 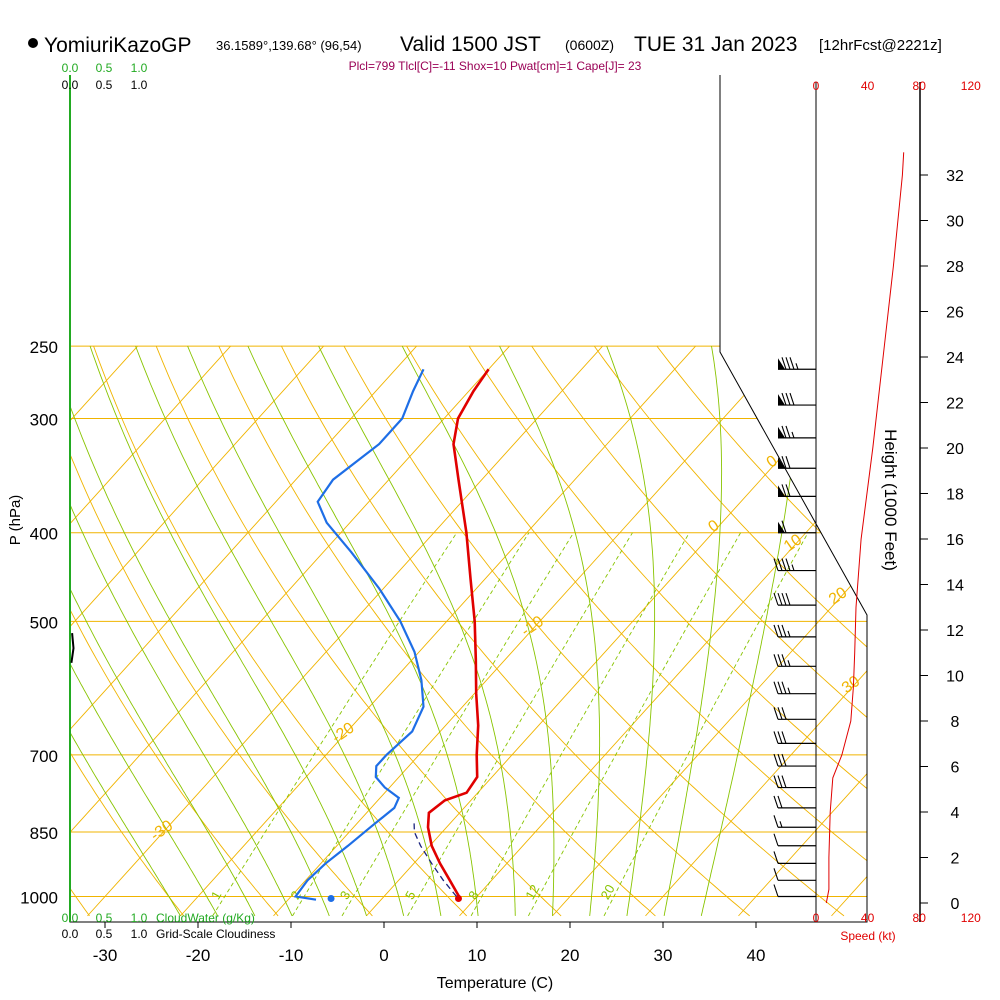 I want to click on pressure-tick-label: 500, so click(x=44, y=622).